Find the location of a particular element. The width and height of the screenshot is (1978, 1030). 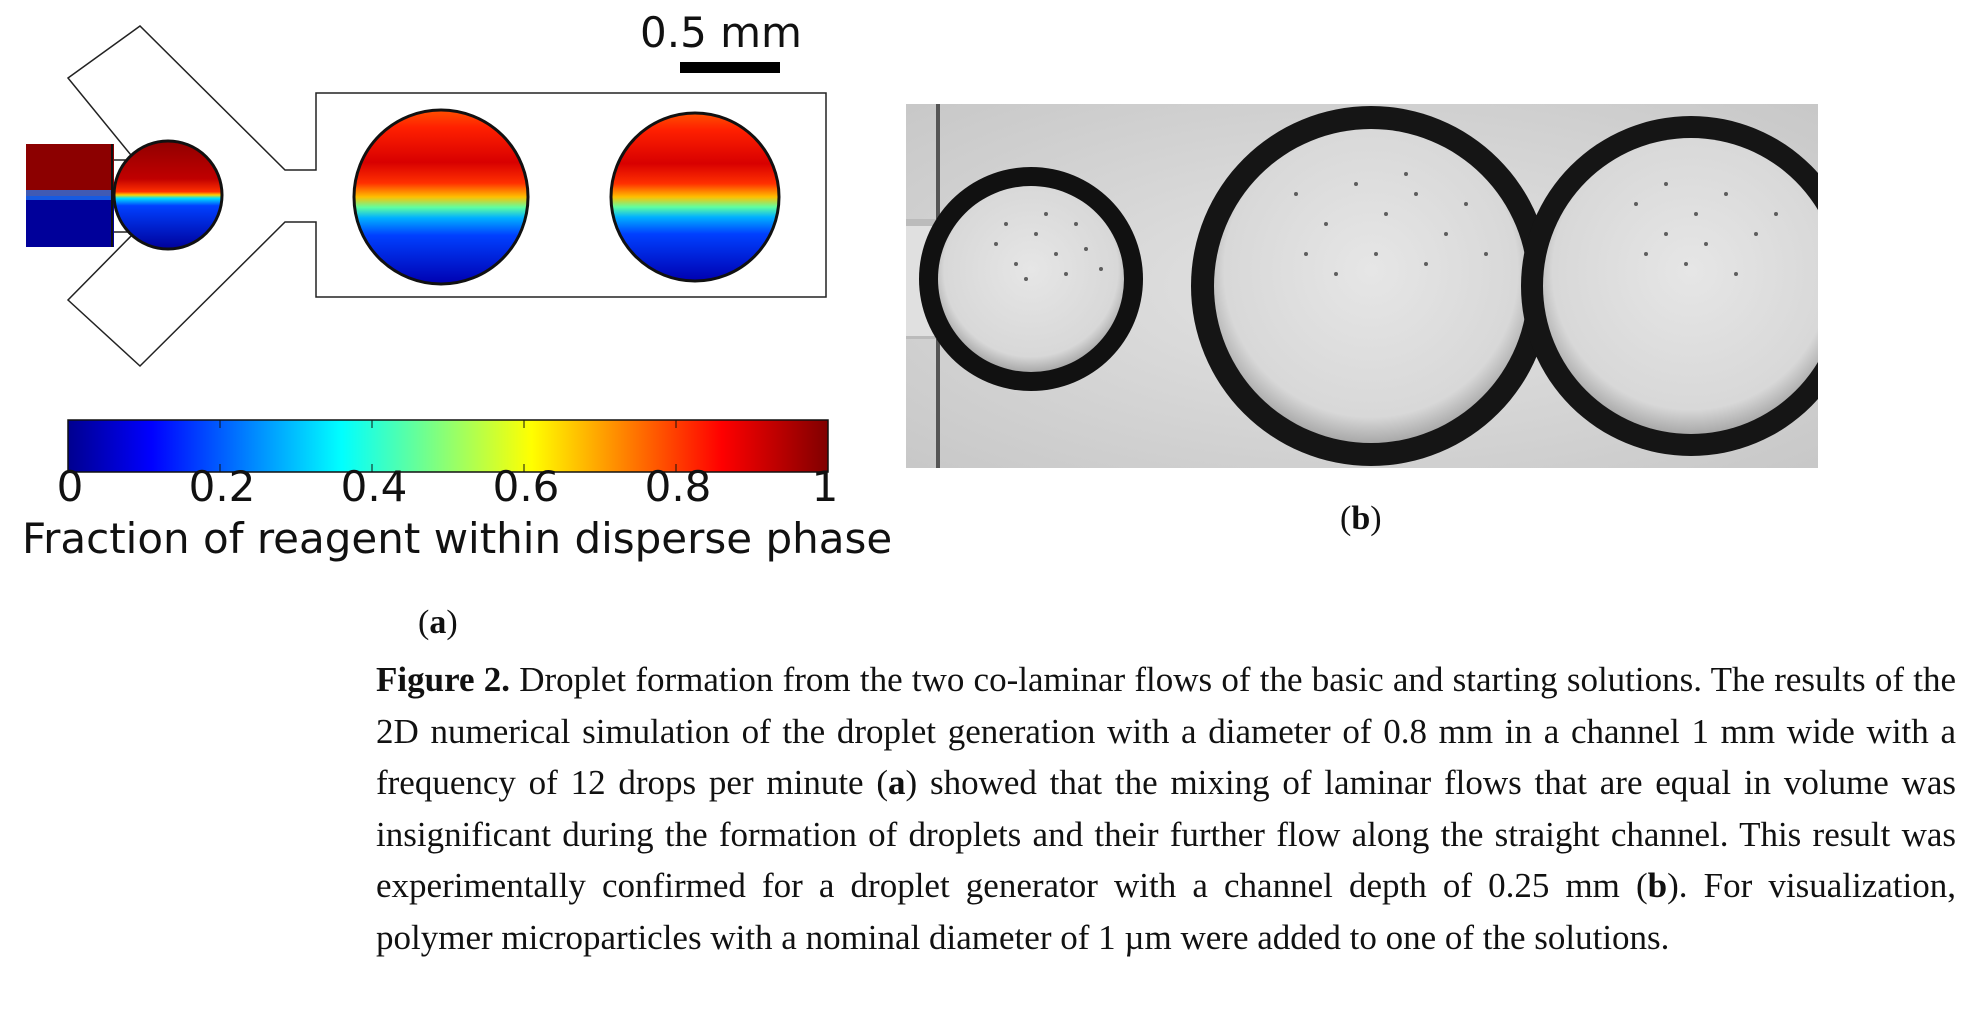

panel-b-label: (b) is located at coordinates (1361, 518).